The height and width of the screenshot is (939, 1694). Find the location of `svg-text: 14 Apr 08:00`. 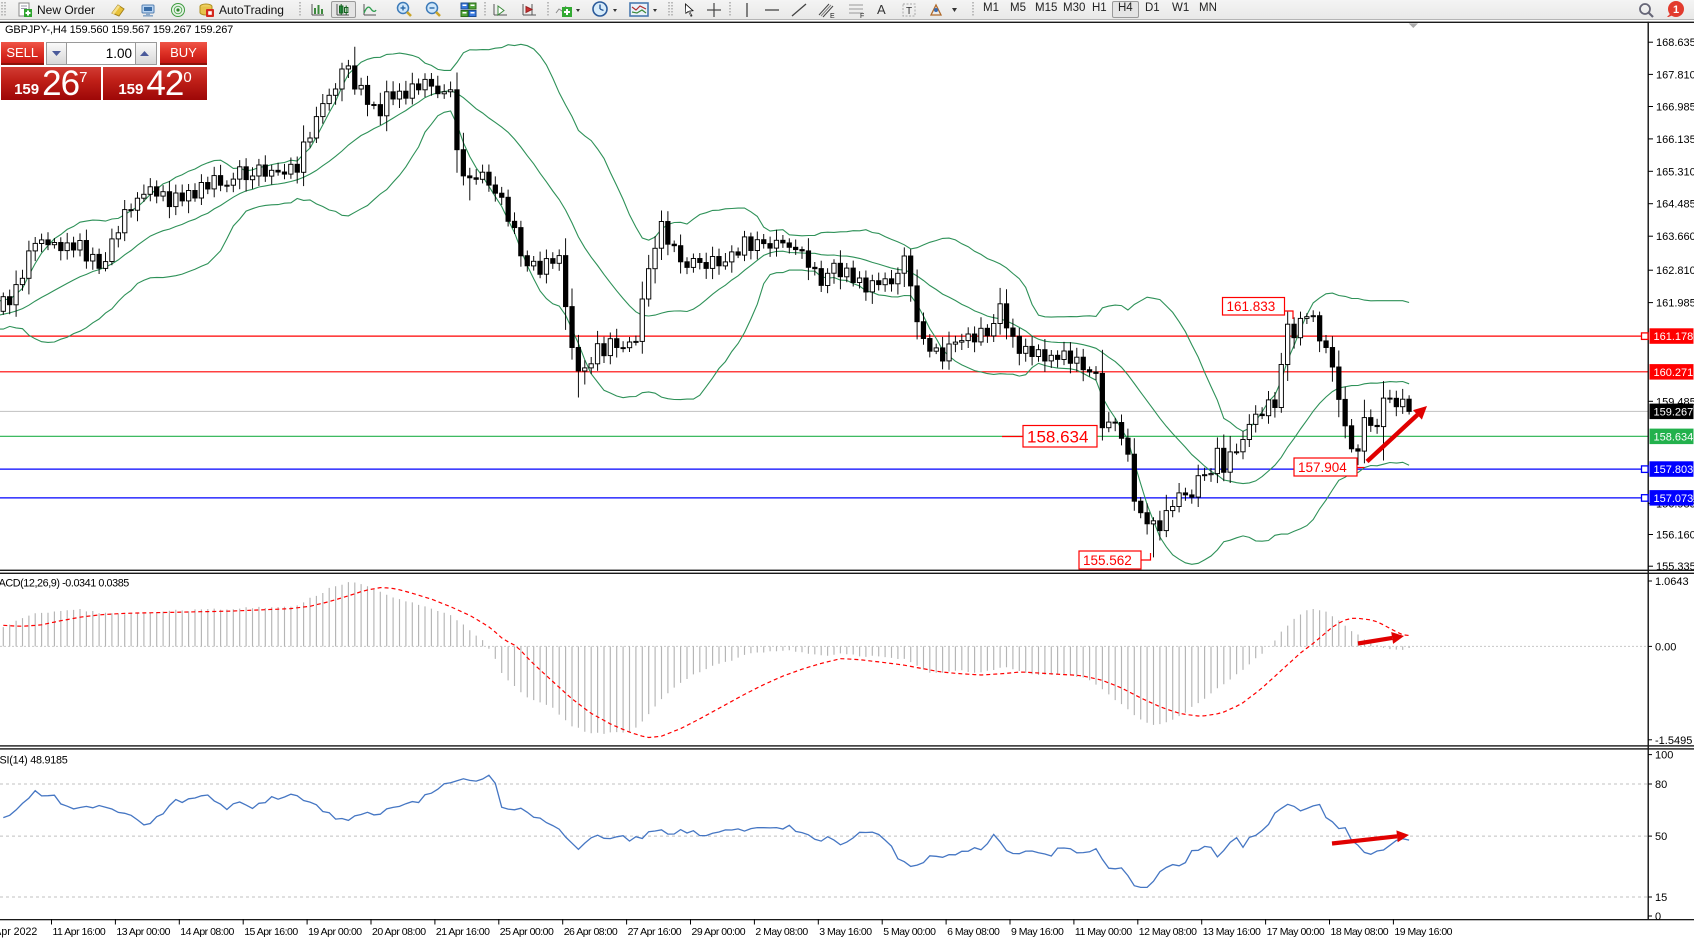

svg-text: 14 Apr 08:00 is located at coordinates (207, 932).